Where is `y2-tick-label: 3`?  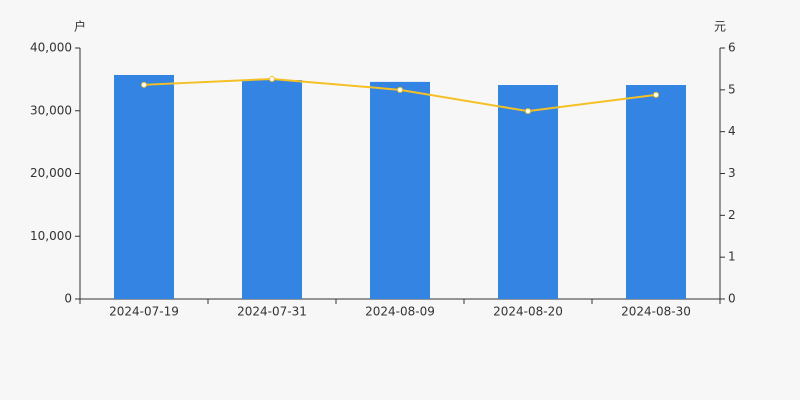 y2-tick-label: 3 is located at coordinates (732, 173).